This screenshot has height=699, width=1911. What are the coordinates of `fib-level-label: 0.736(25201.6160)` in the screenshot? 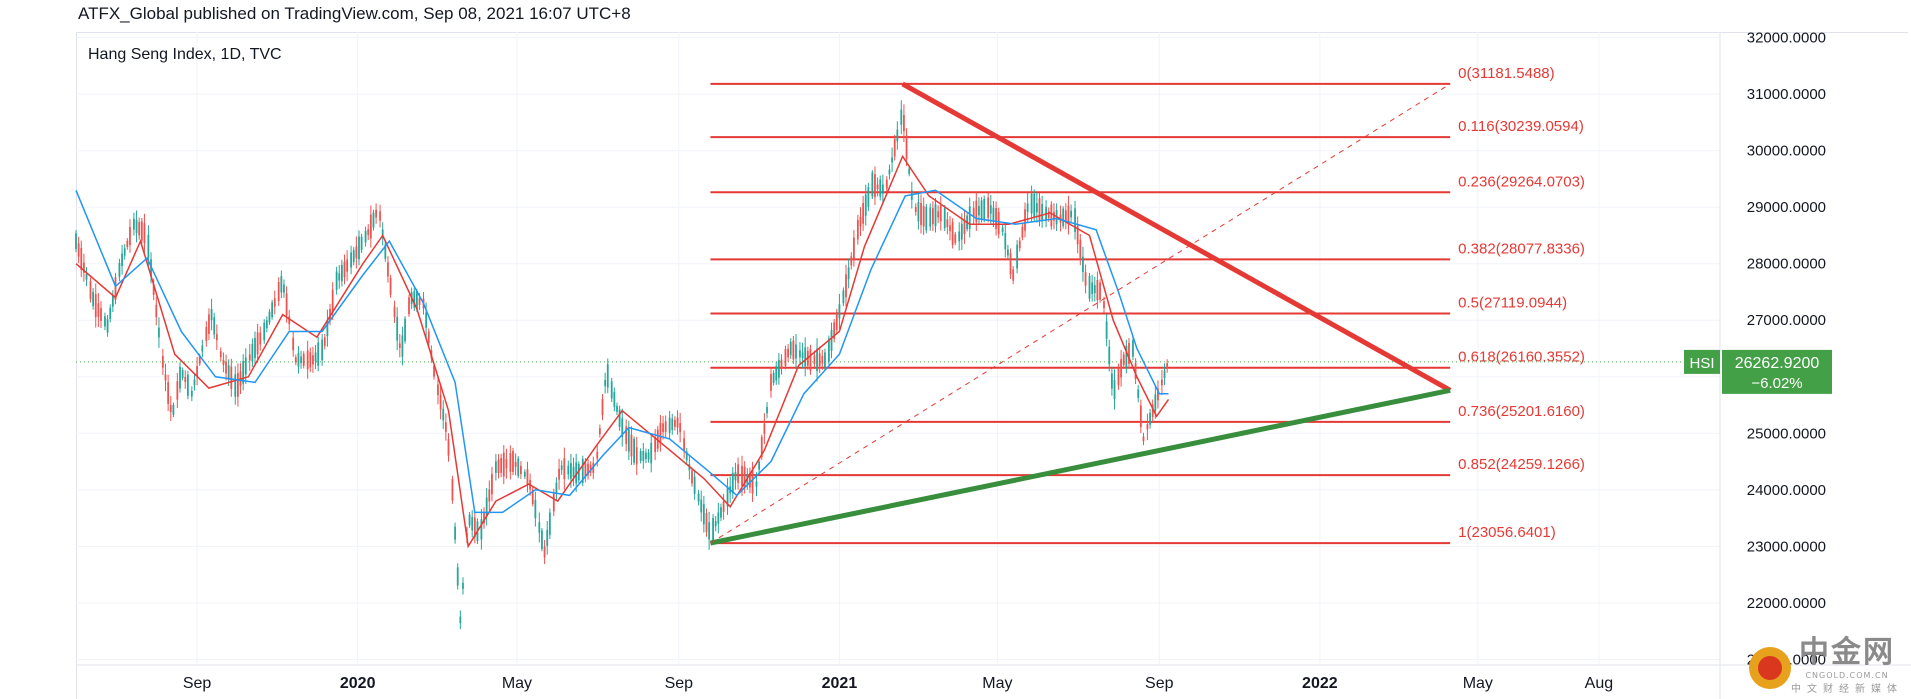 It's located at (1521, 411).